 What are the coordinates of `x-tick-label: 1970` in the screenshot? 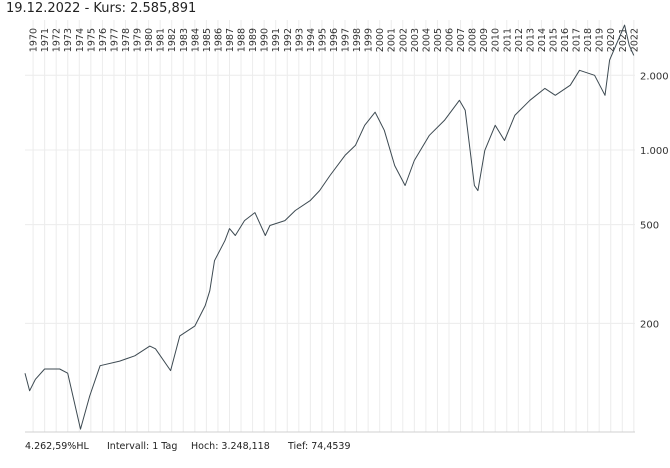 It's located at (34, 40).